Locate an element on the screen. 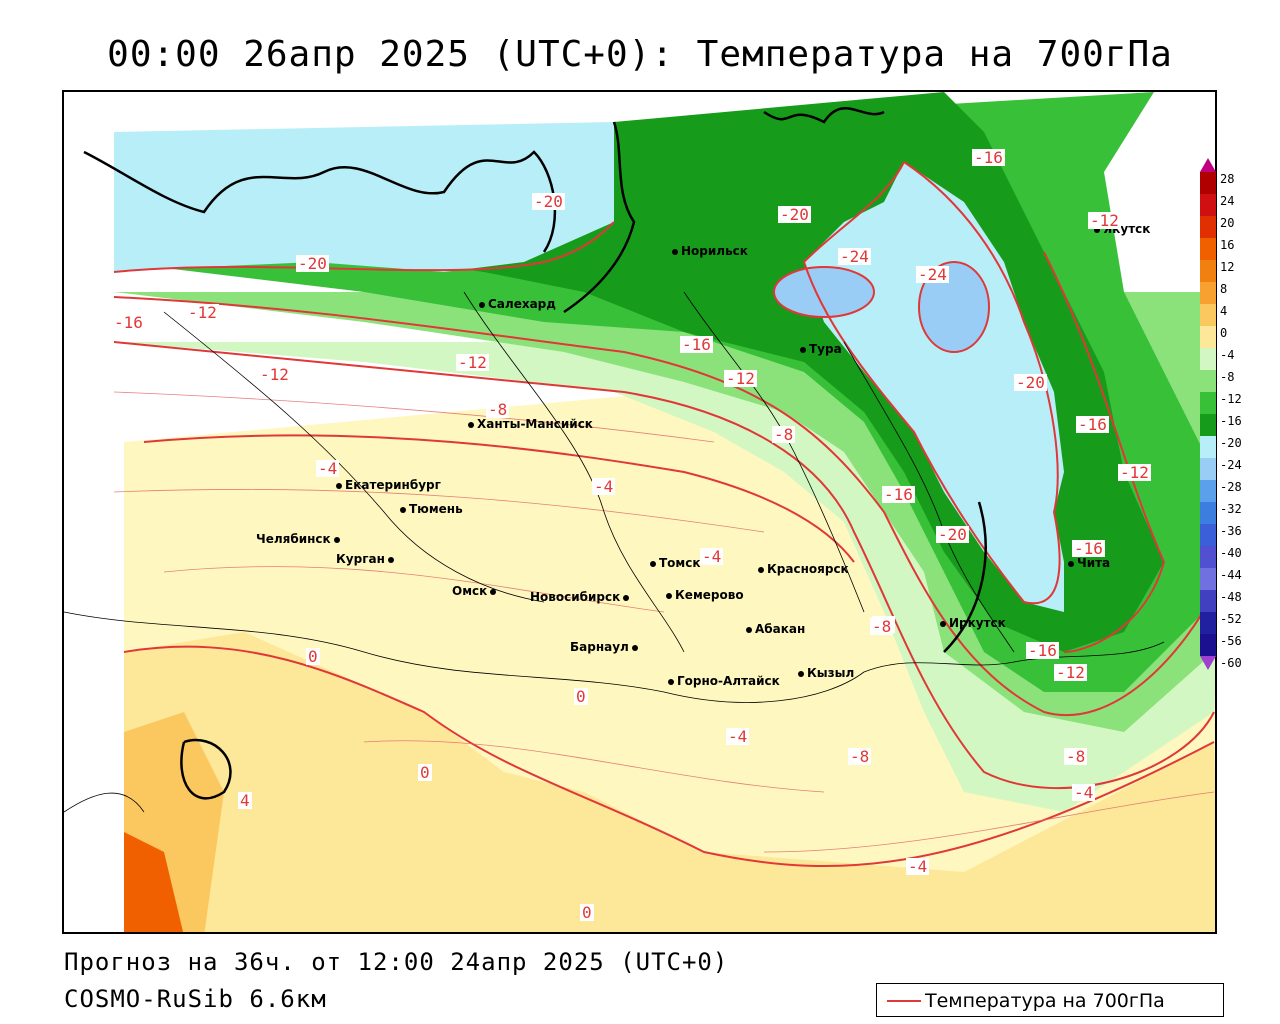 The image size is (1280, 1024). scale-label: 12 is located at coordinates (1227, 267).